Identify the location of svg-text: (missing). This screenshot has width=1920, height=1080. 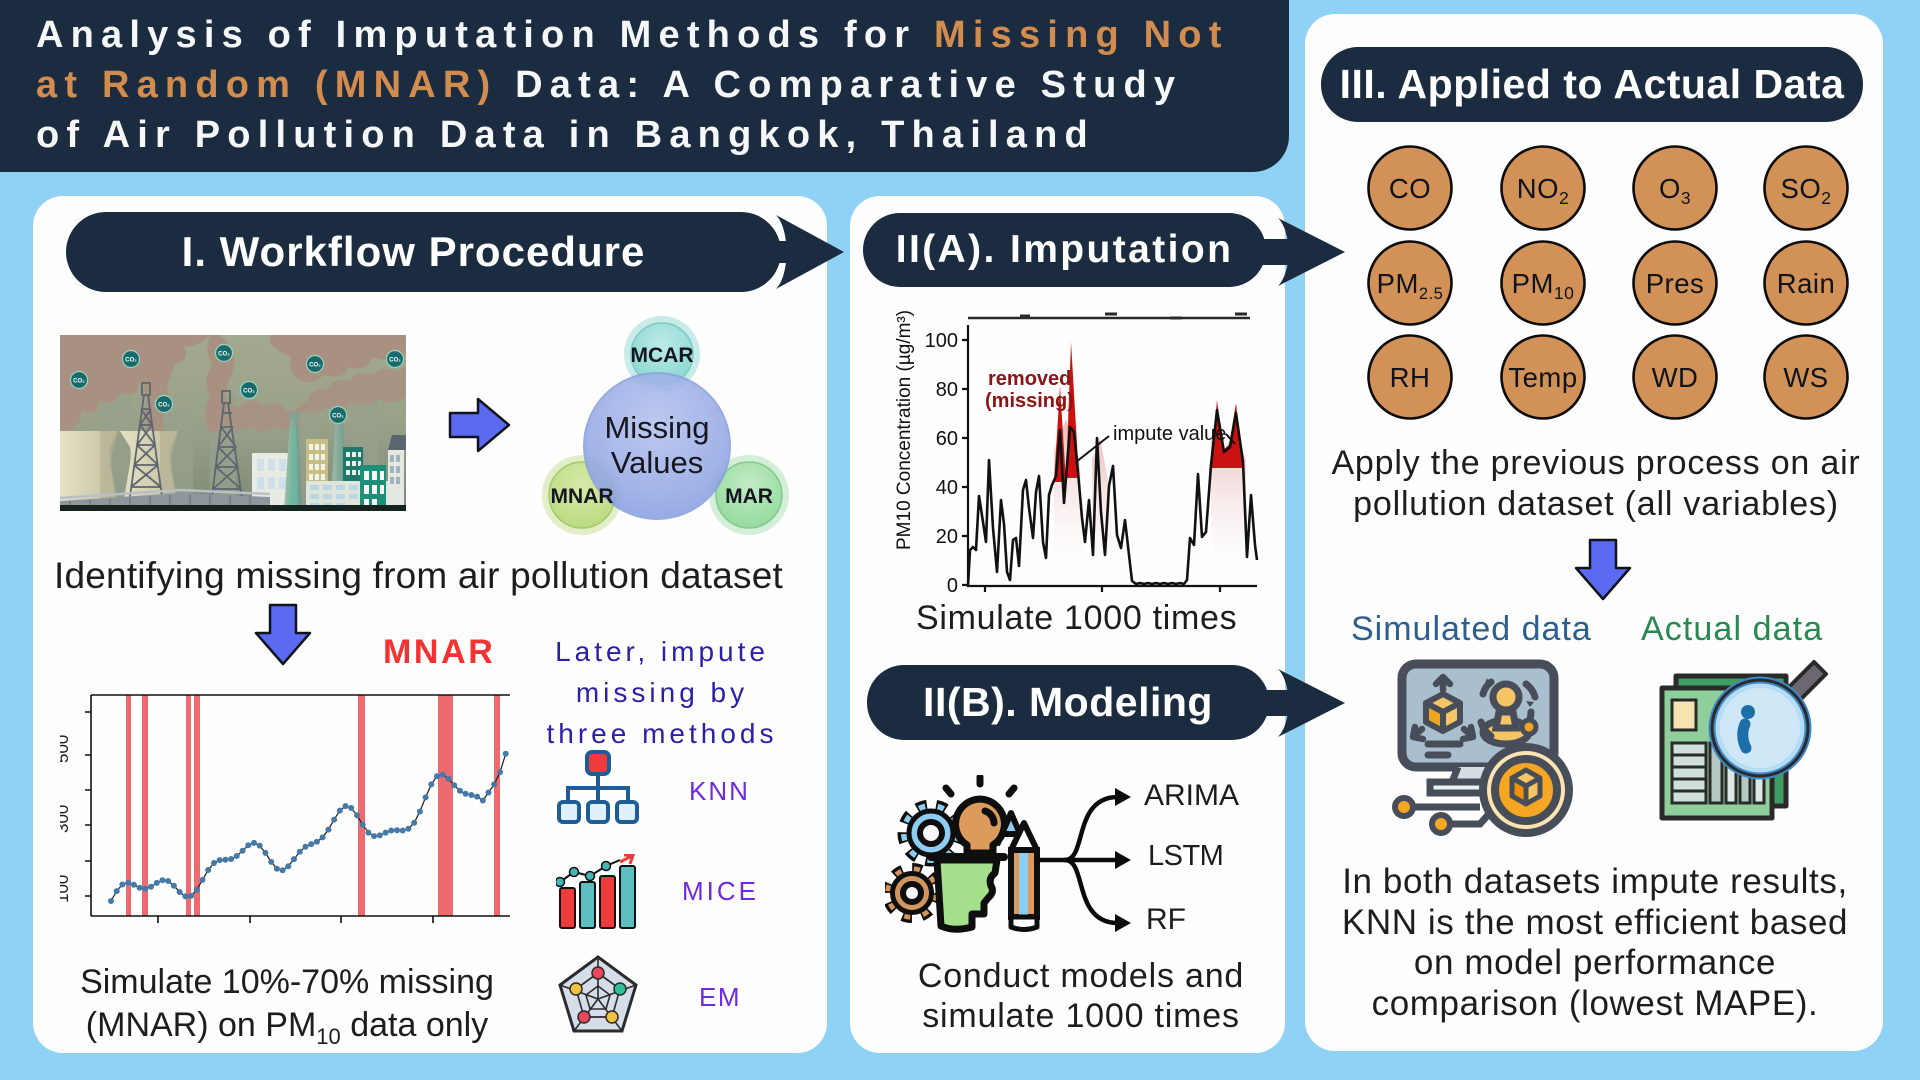
(1029, 401).